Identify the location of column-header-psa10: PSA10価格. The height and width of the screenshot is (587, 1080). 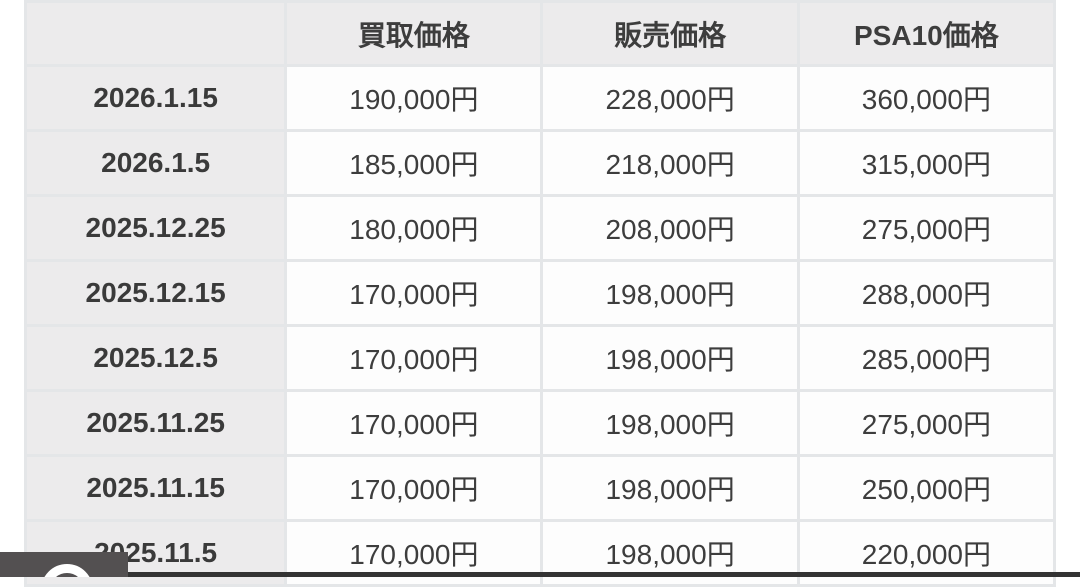
(926, 33).